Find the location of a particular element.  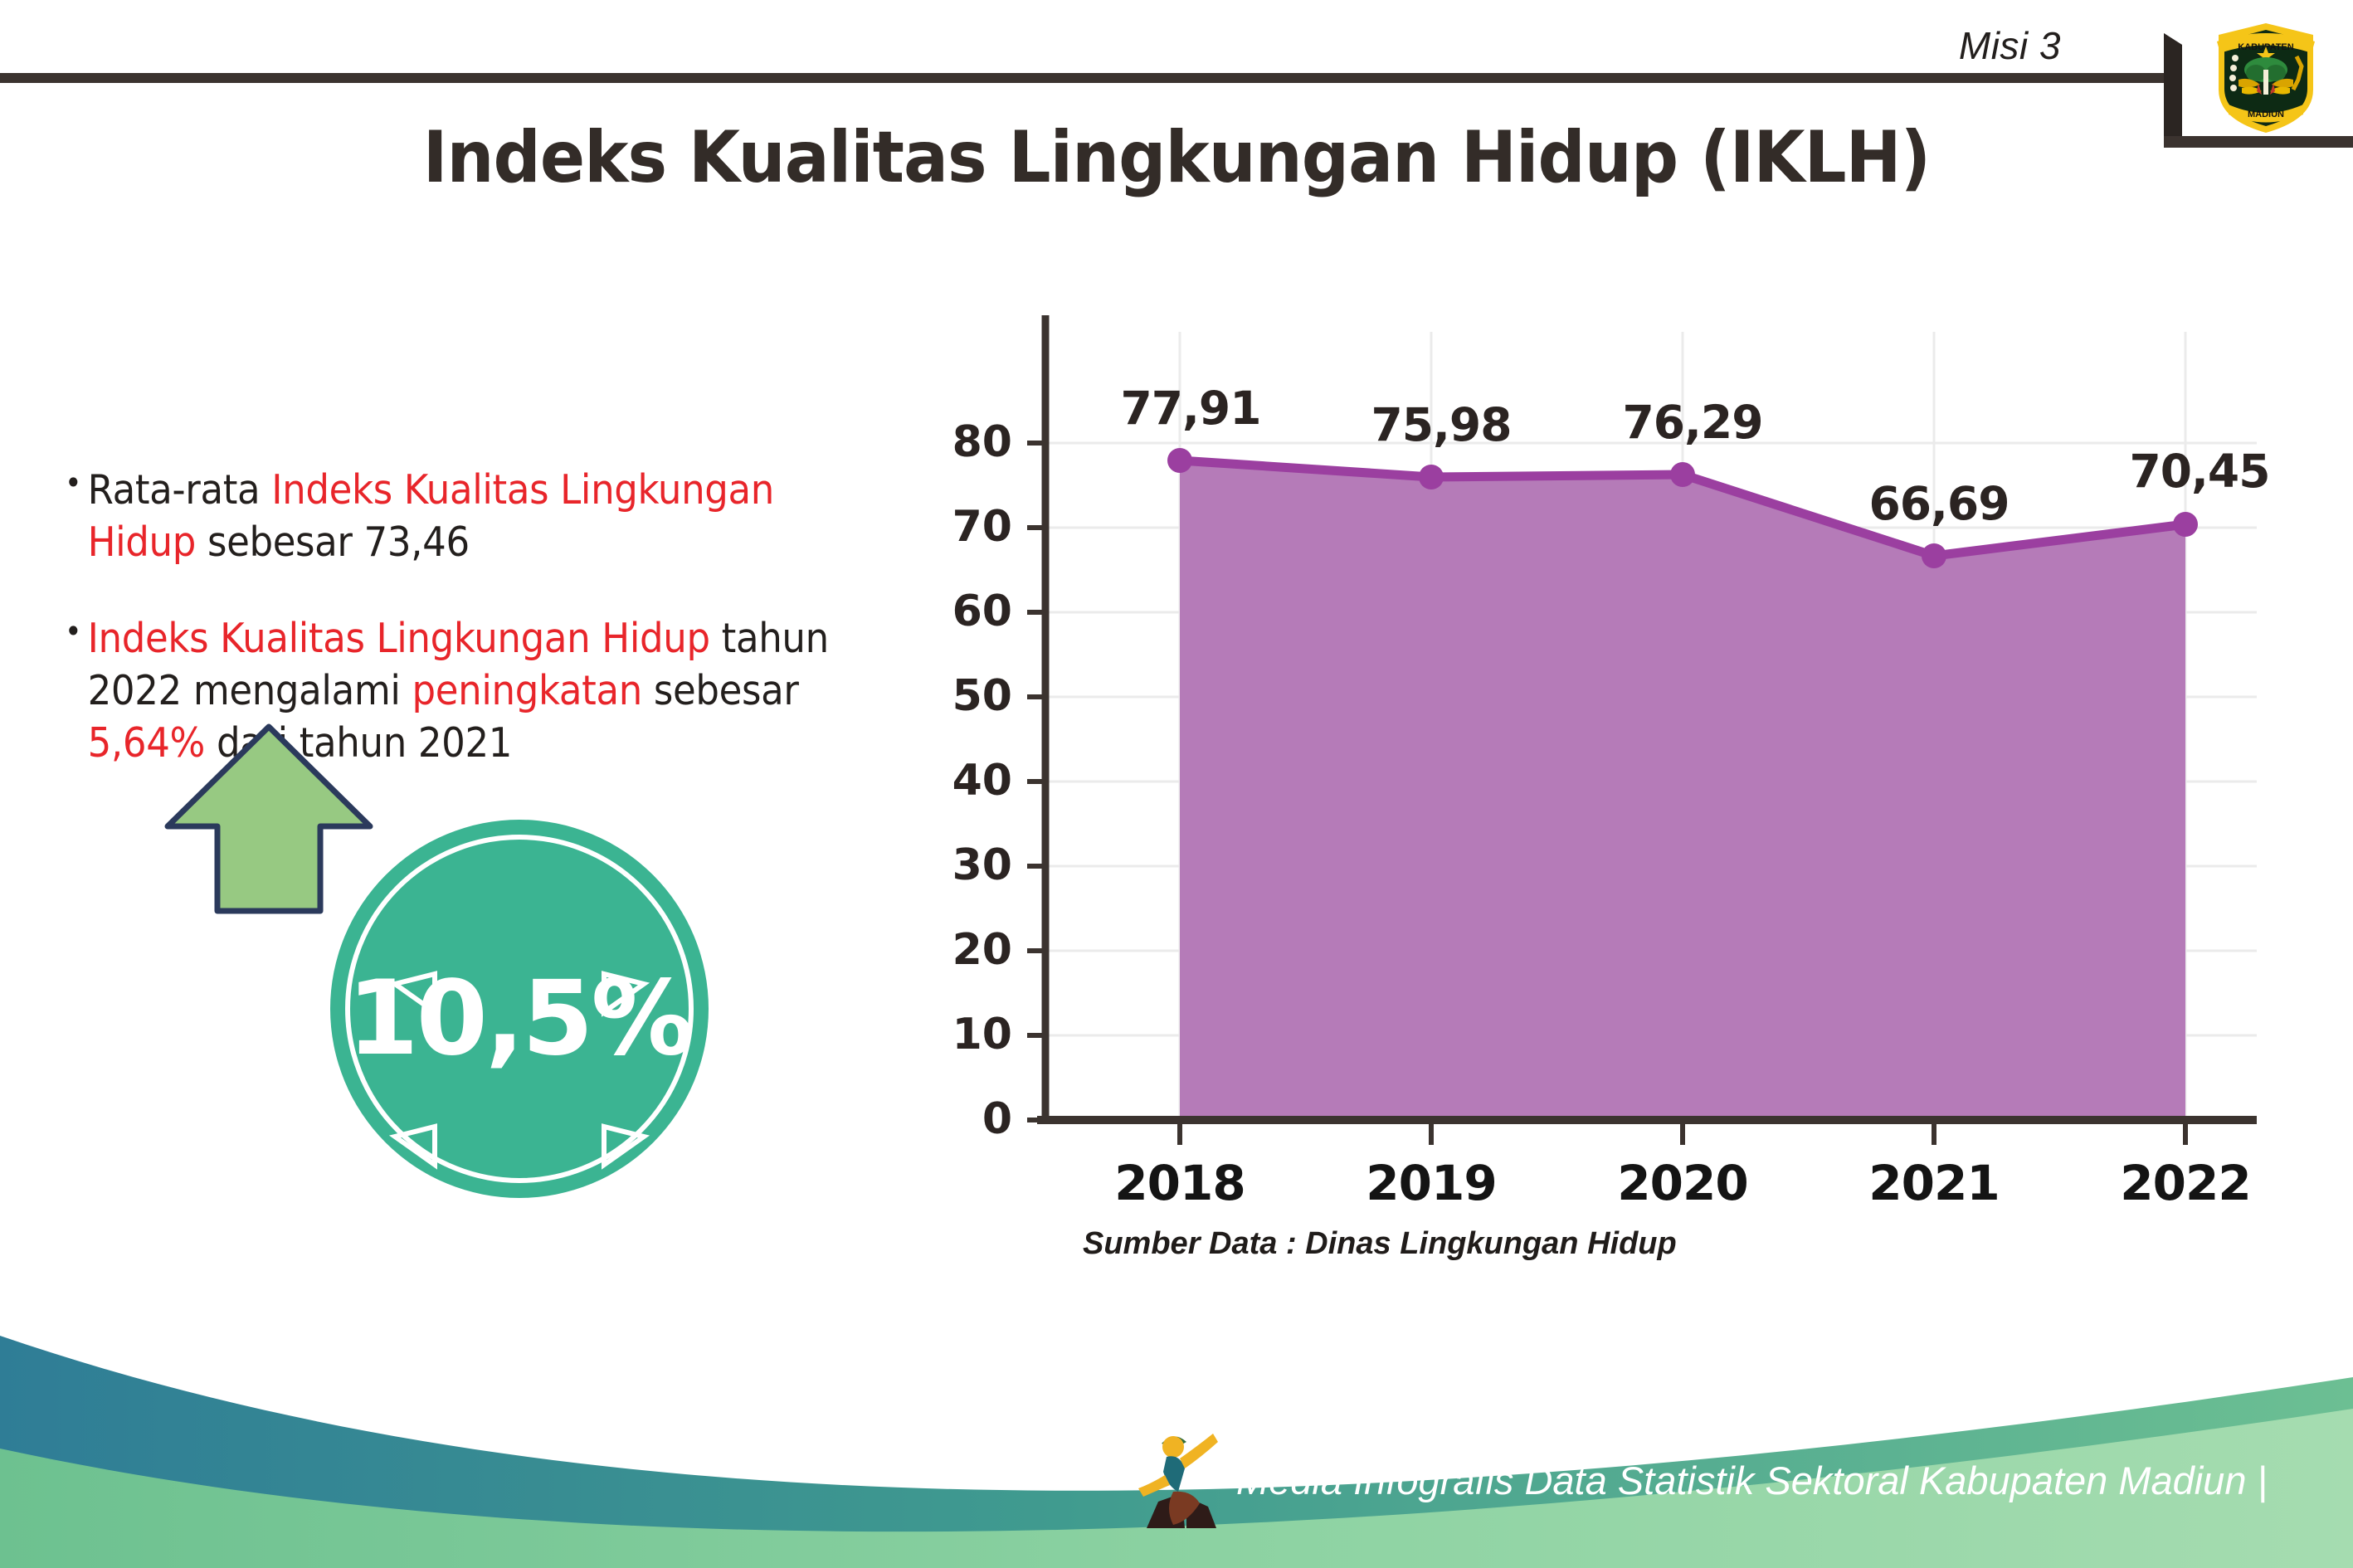

data-label-2020: 76,29 is located at coordinates (1693, 422).